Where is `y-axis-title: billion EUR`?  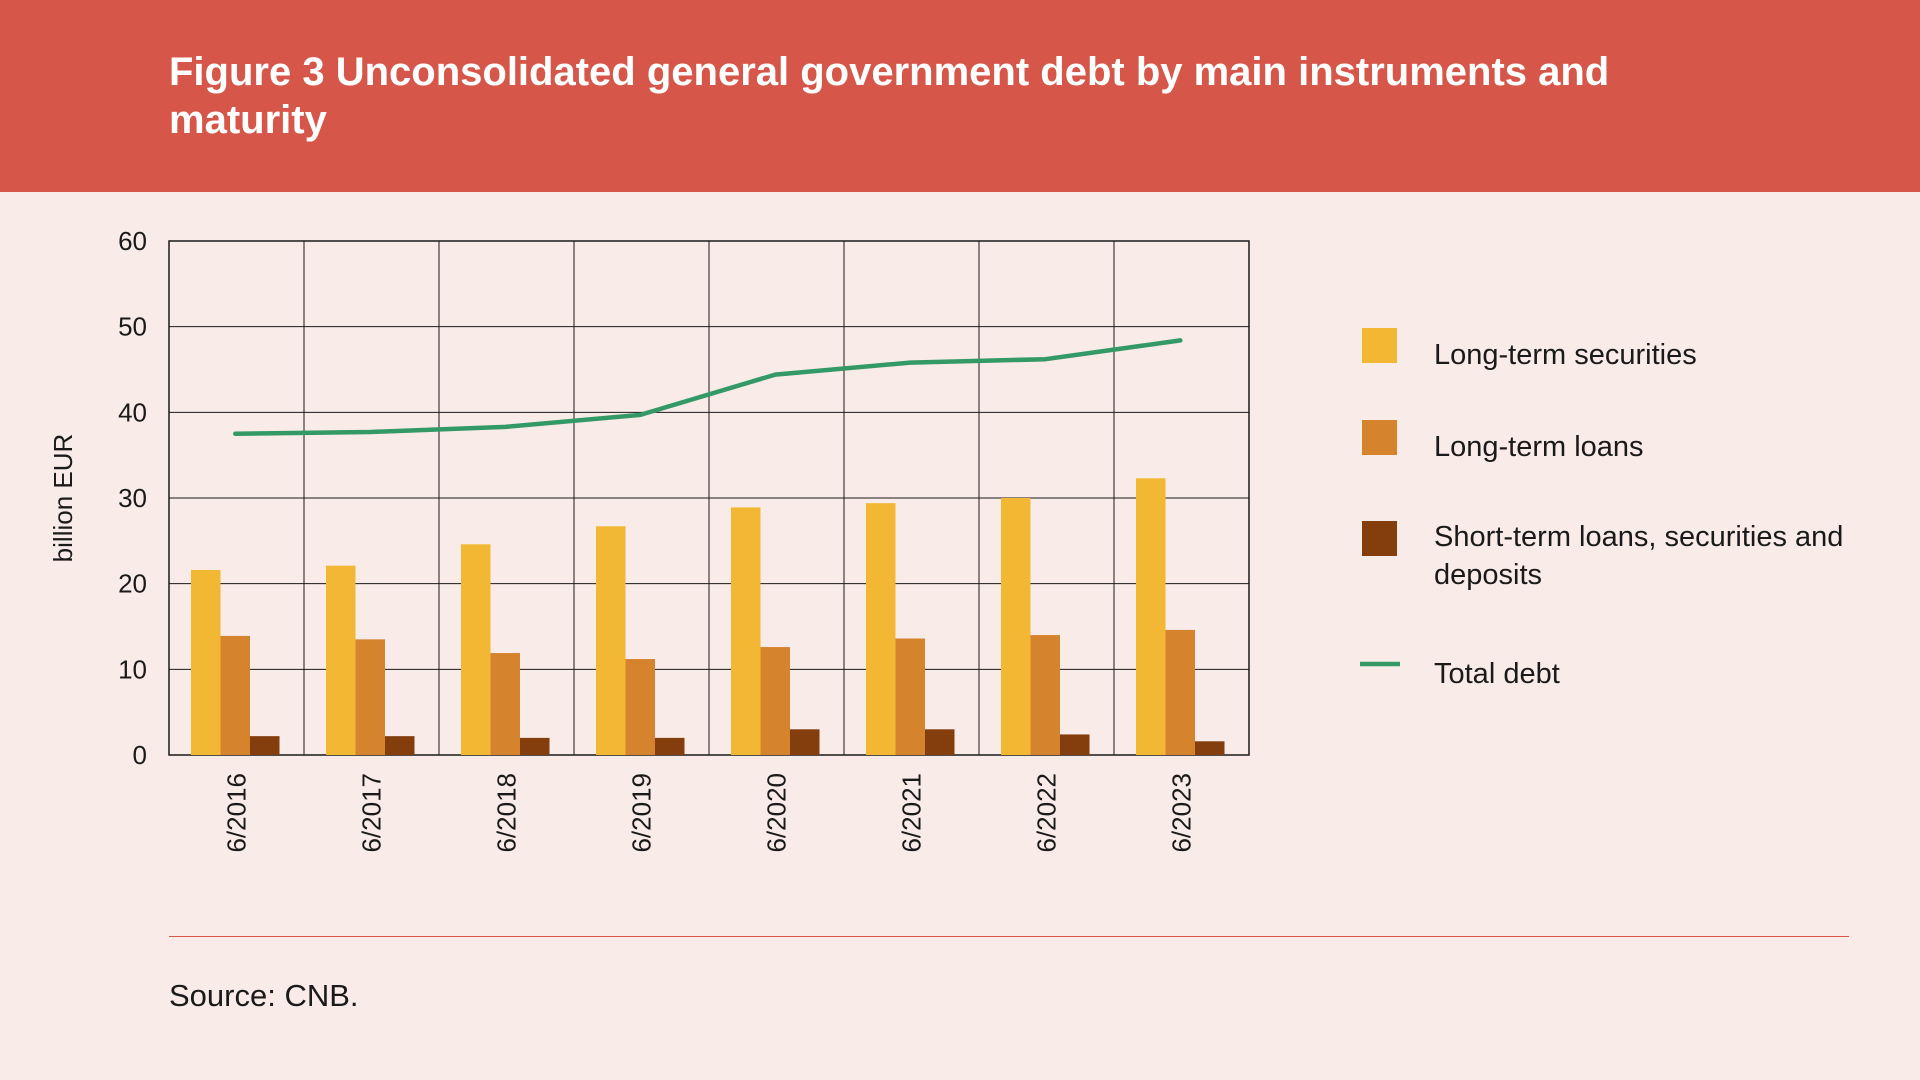
y-axis-title: billion EUR is located at coordinates (63, 498).